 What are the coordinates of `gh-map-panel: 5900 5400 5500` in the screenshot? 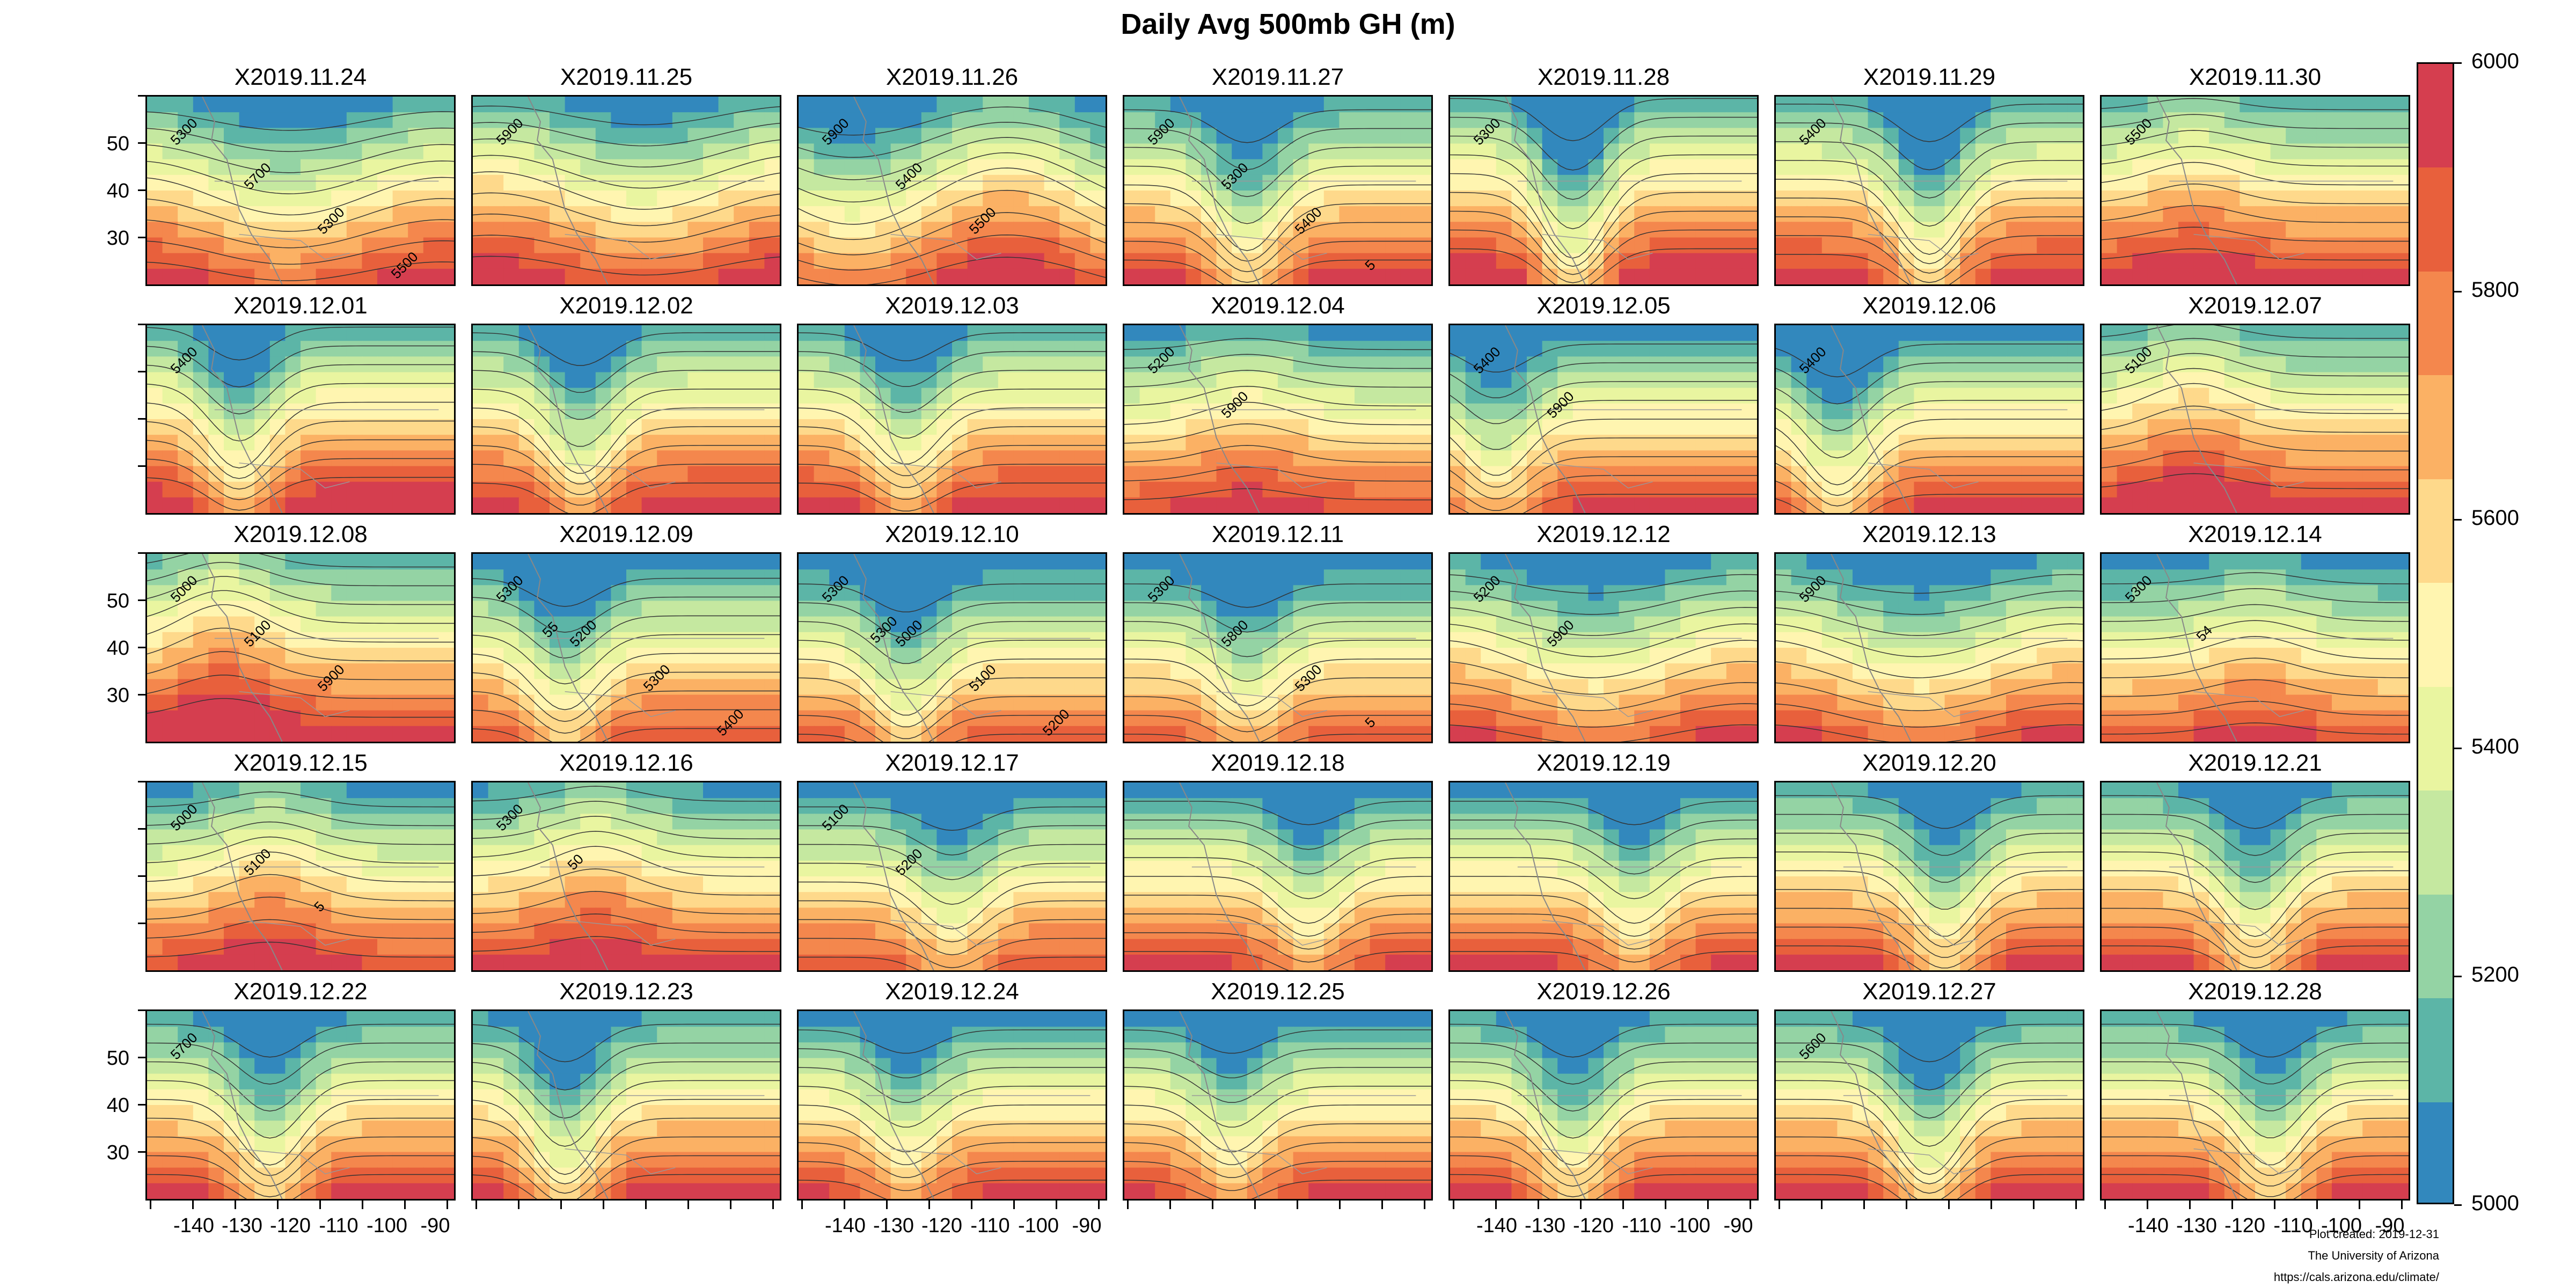 It's located at (952, 190).